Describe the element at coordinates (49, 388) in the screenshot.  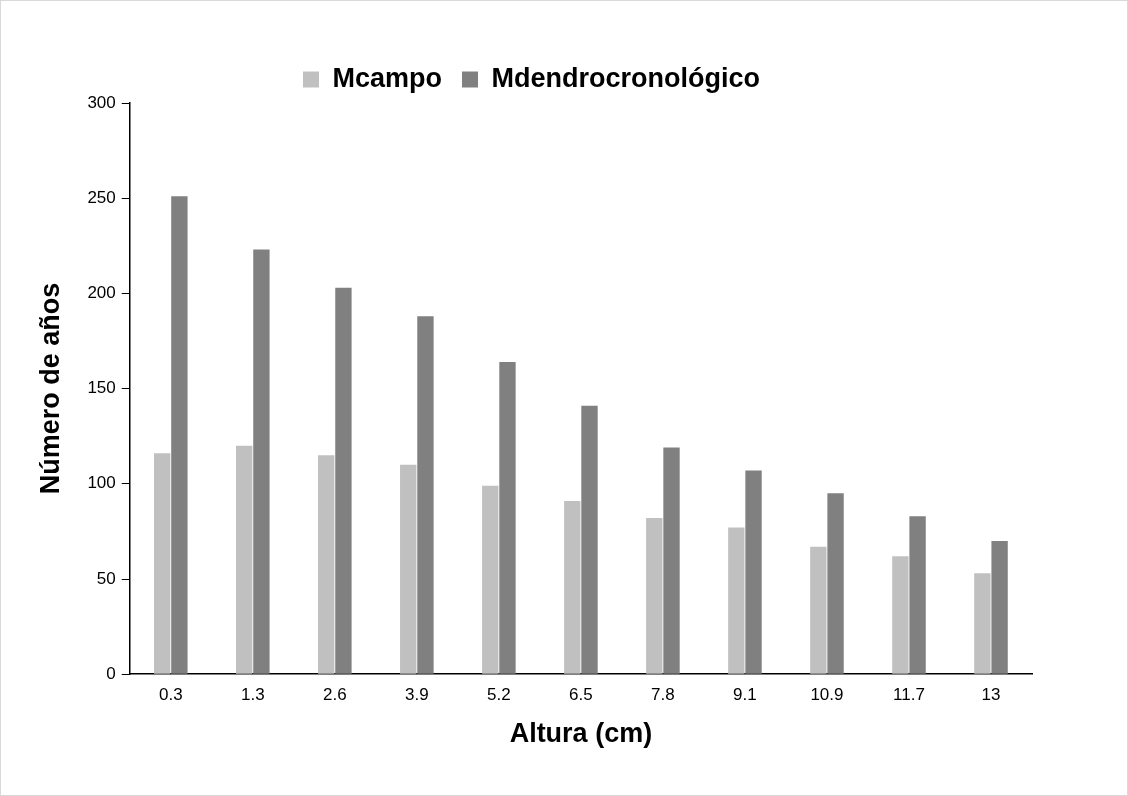
I see `y-axis-title: Número de años` at that location.